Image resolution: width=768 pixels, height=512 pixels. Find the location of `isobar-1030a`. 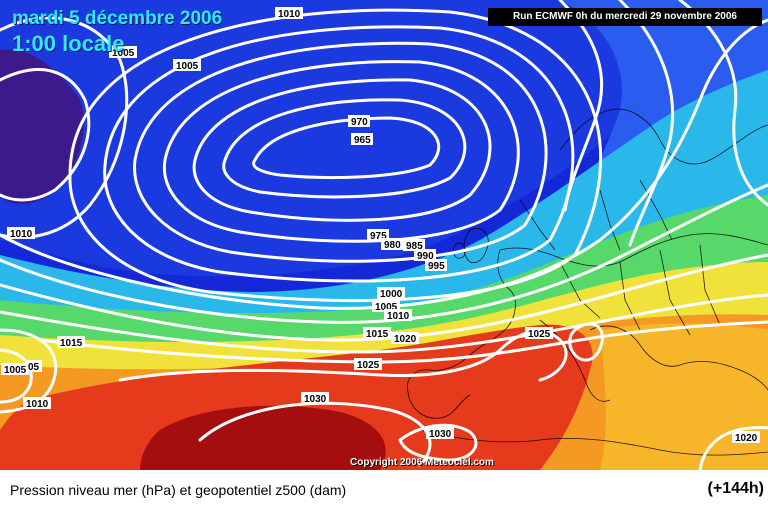

isobar-1030a is located at coordinates (315, 434).